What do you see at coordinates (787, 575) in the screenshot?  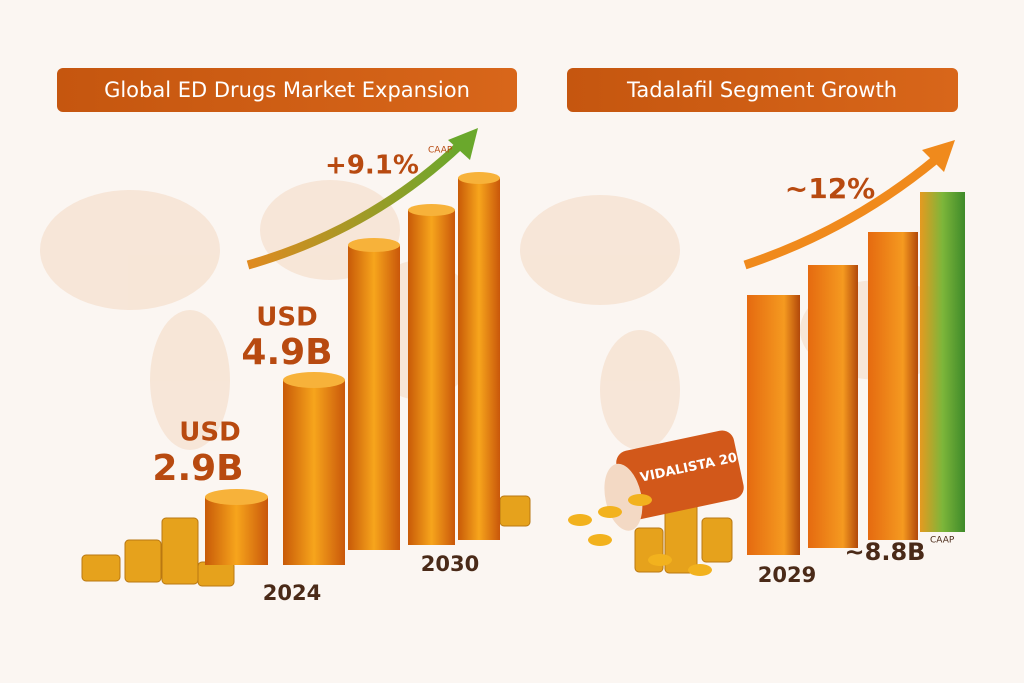 I see `year-label: 2029` at bounding box center [787, 575].